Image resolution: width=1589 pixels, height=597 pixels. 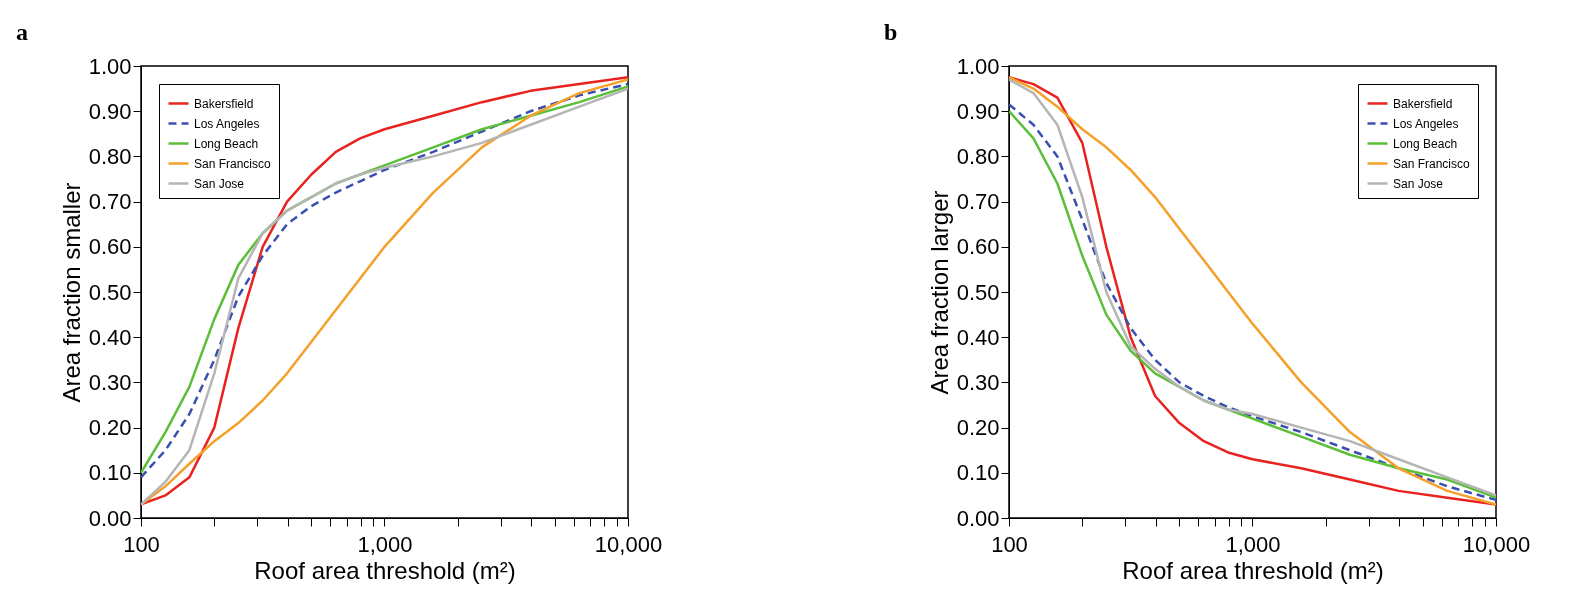 What do you see at coordinates (891, 32) in the screenshot?
I see `chart-title: b` at bounding box center [891, 32].